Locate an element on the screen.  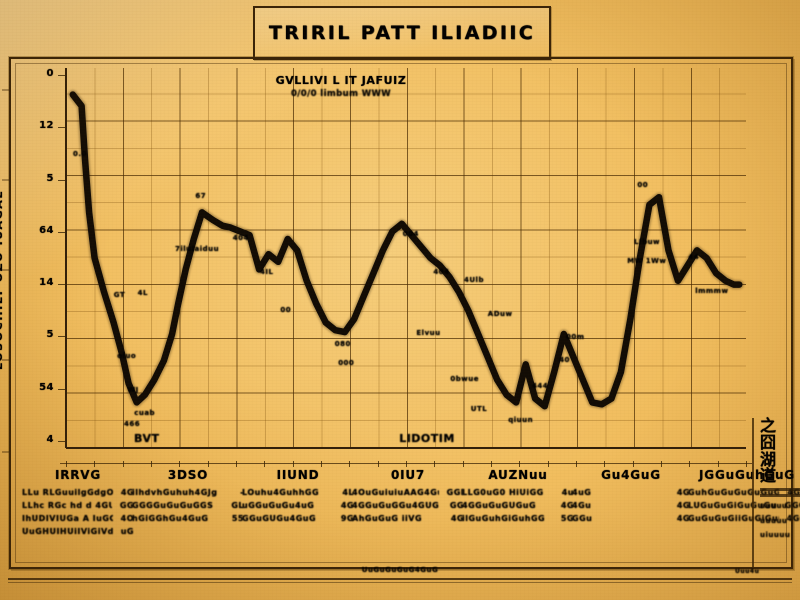
table-cell-label: IhUDIVIUGa A IuGGAu is located at coordinates (67, 518).